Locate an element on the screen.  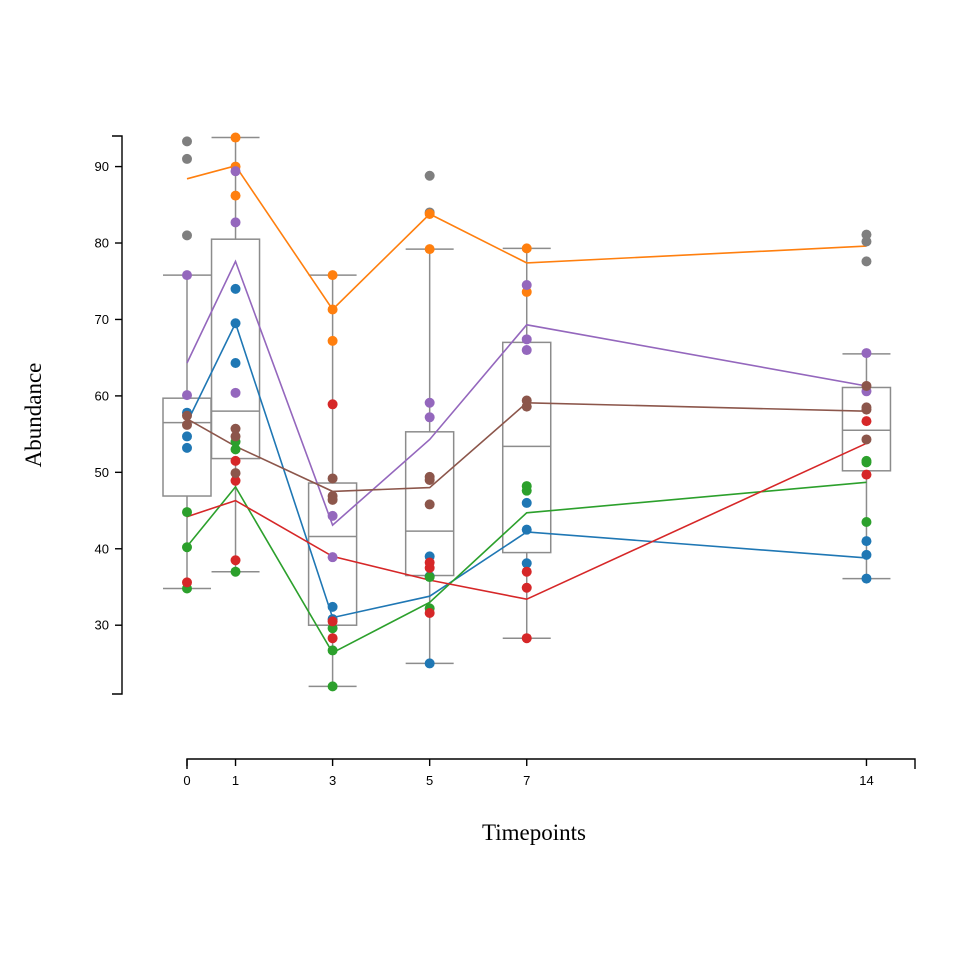
y-tick-label: 90 is located at coordinates (102, 166).